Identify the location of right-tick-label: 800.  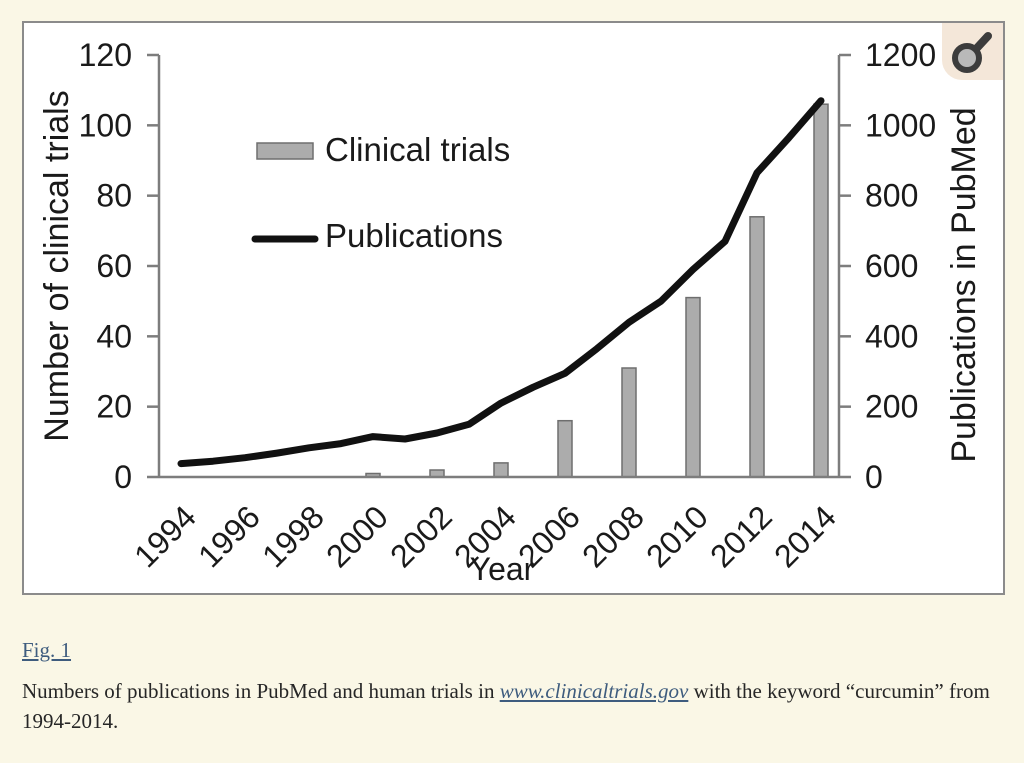
(891, 196).